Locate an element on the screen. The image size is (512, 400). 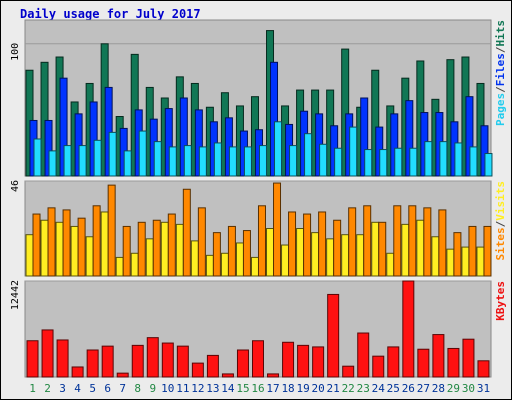
x-tick-label-day-29: 29 is located at coordinates (453, 388).